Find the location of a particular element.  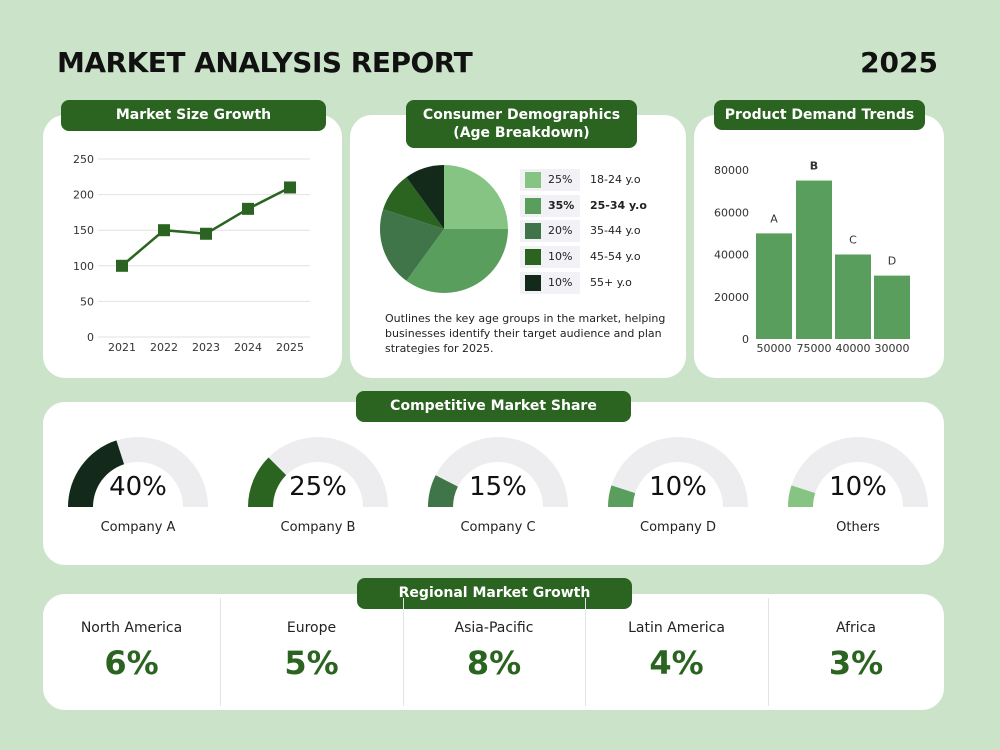

market-size-header: Market Size Growth is located at coordinates (193, 115).